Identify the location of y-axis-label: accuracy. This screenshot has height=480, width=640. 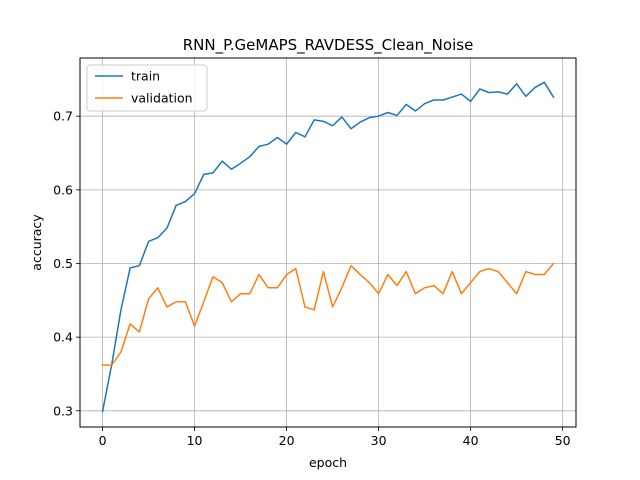
(36, 242).